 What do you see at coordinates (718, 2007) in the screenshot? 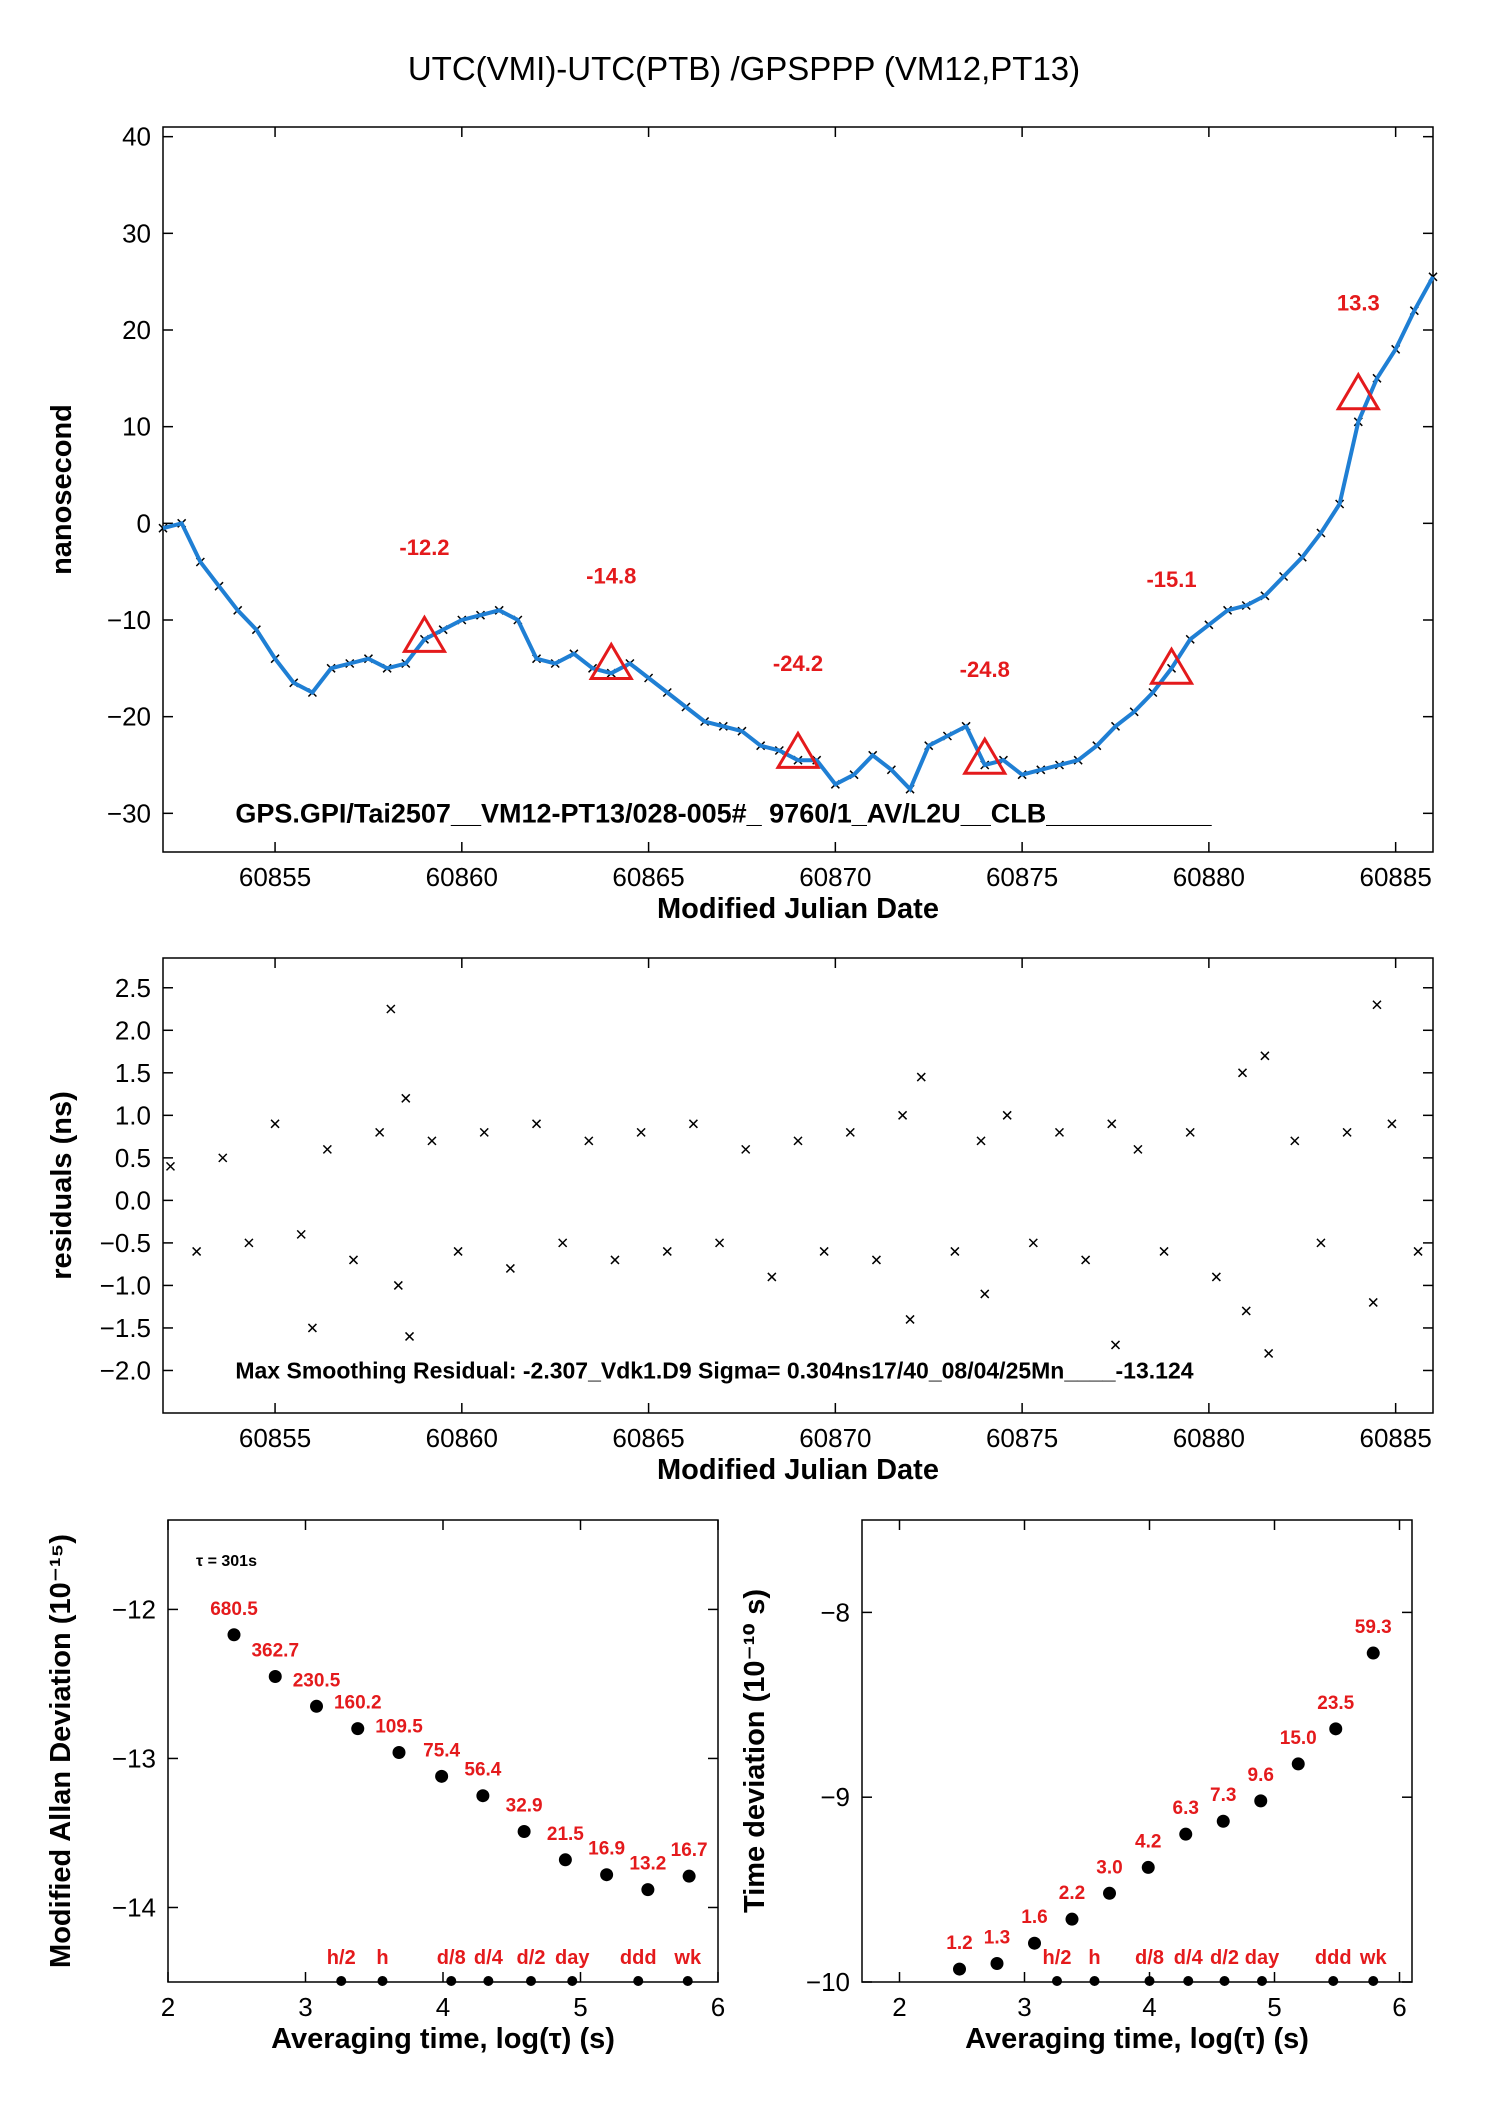
I see `x-tick-label: 6` at bounding box center [718, 2007].